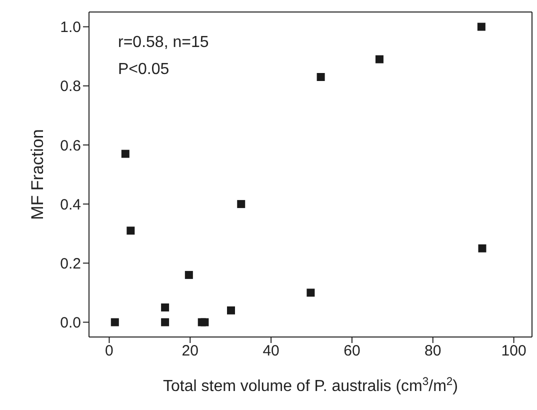 The image size is (537, 410). What do you see at coordinates (271, 351) in the screenshot?
I see `x-tick-label: 40` at bounding box center [271, 351].